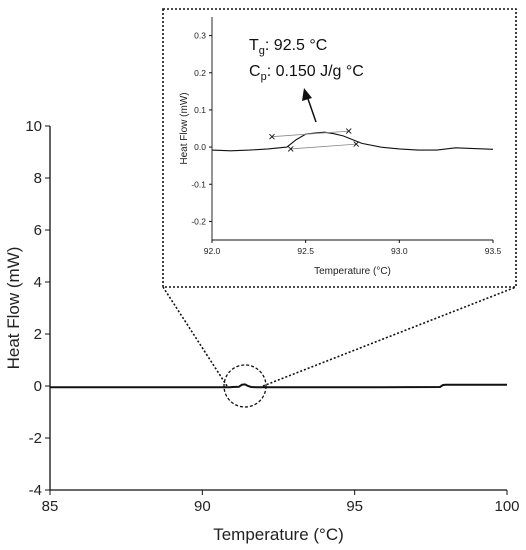 The height and width of the screenshot is (550, 526). What do you see at coordinates (35, 438) in the screenshot?
I see `y-tick-label: -2` at bounding box center [35, 438].